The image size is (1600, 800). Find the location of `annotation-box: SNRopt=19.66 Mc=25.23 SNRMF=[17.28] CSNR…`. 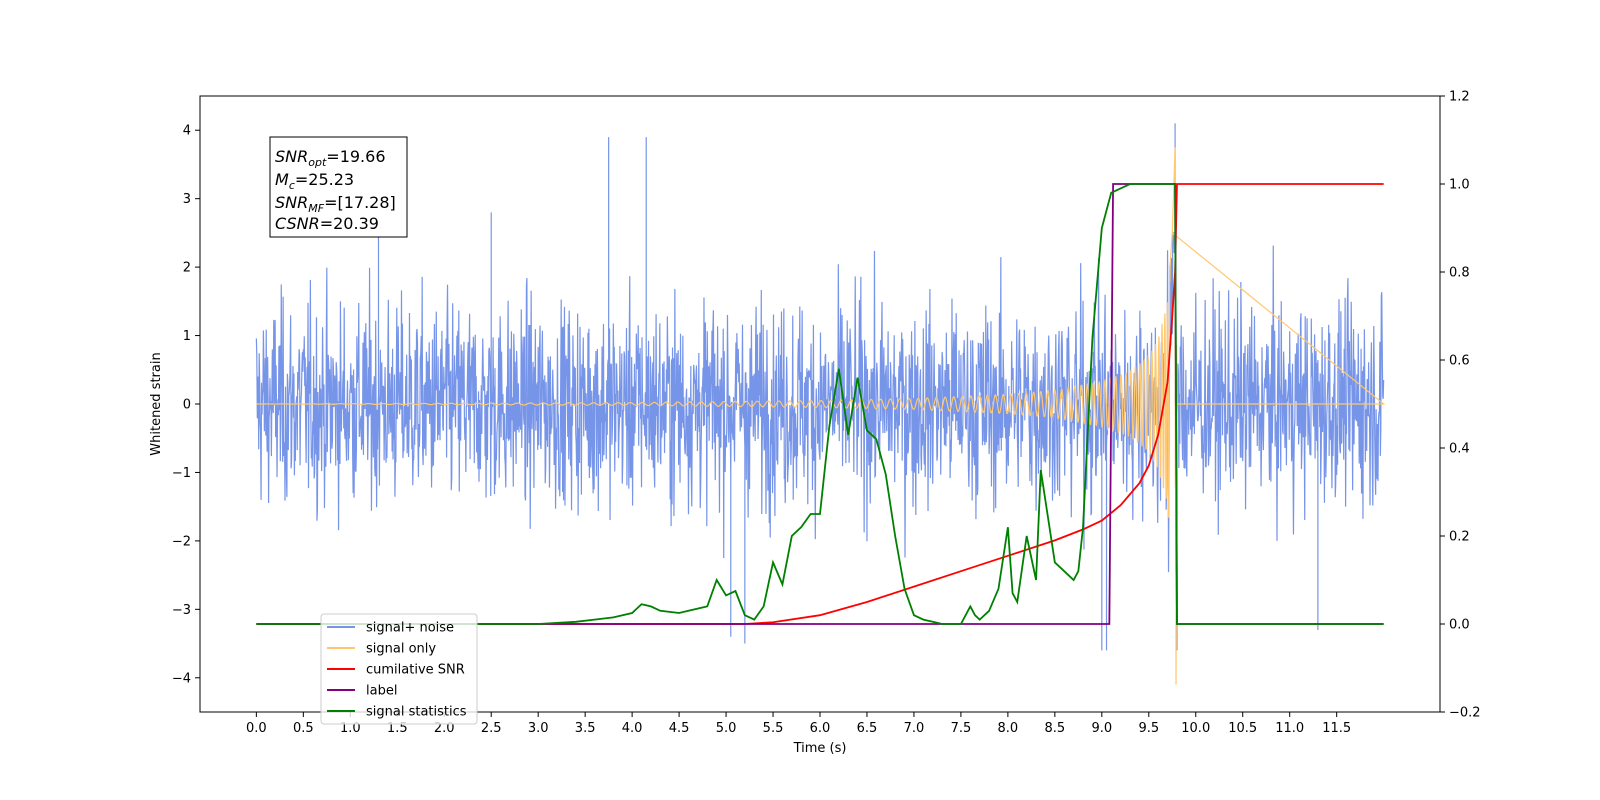

annotation-box: SNRopt=19.66 Mc=25.23 SNRMF=[17.28] CSNR… is located at coordinates (338, 187).